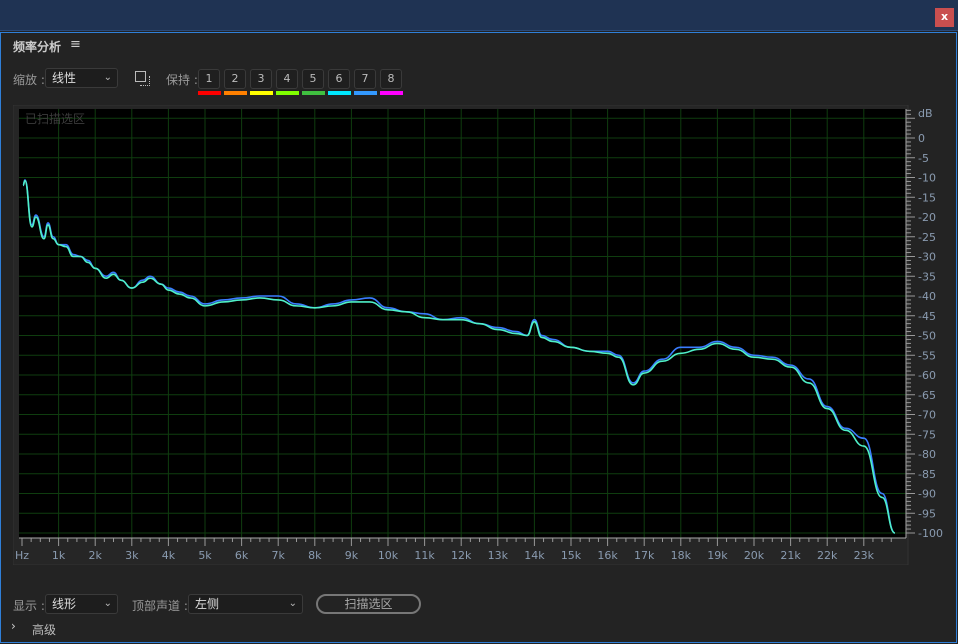 The width and height of the screenshot is (958, 644). What do you see at coordinates (681, 555) in the screenshot?
I see `x-tick-label: 18k` at bounding box center [681, 555].